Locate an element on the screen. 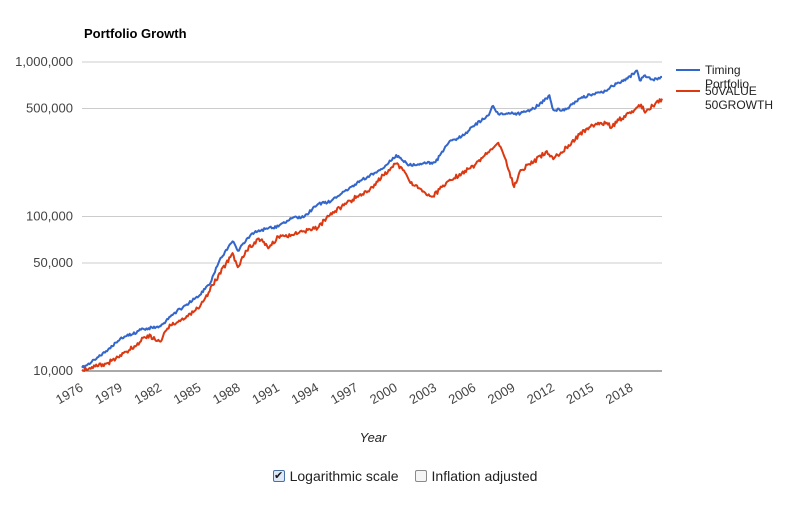 Image resolution: width=810 pixels, height=507 pixels. y-tick-label: 10,000 is located at coordinates (53, 370).